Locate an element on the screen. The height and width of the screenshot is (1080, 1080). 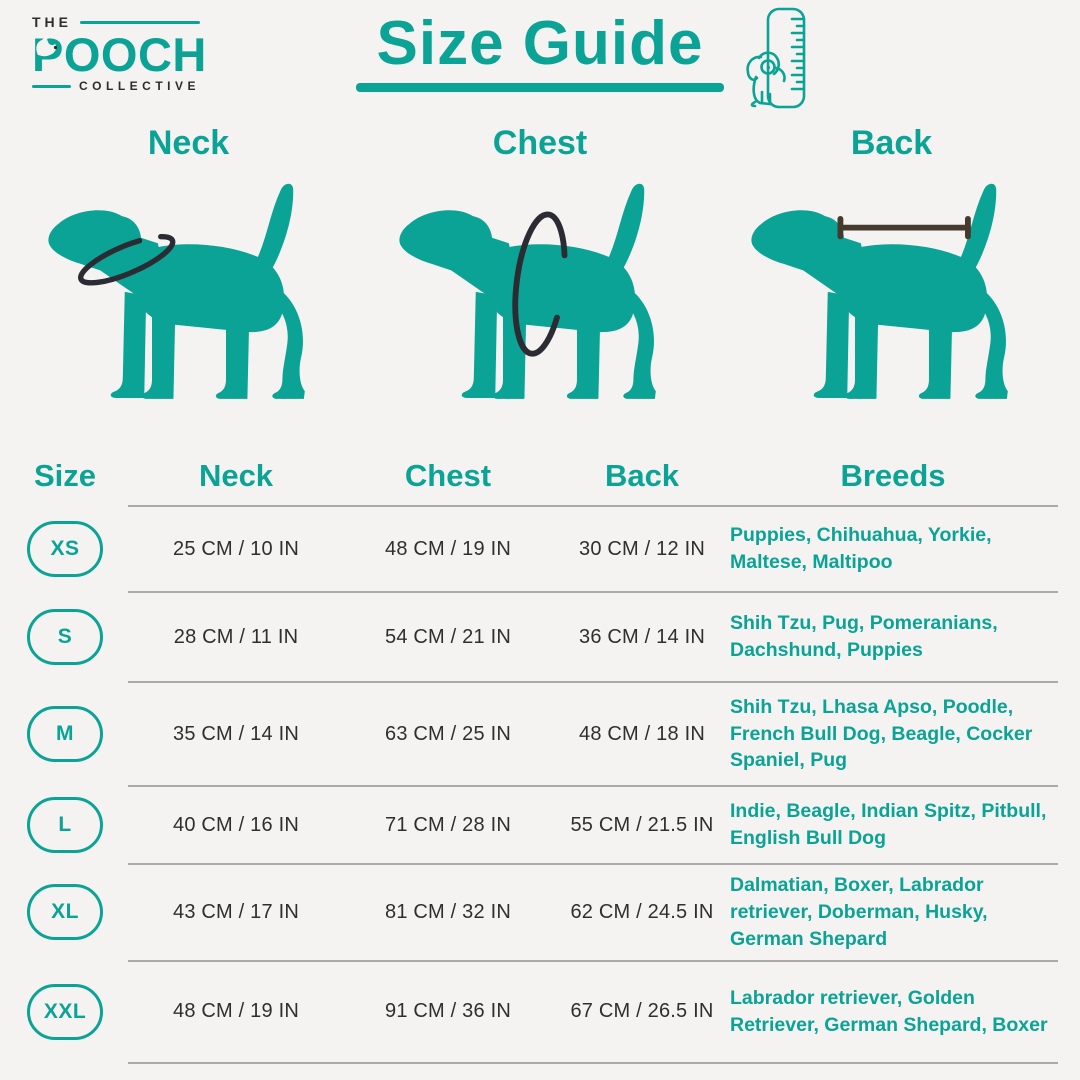
m-back-value: 48 CM / 18 IN is located at coordinates (642, 733).